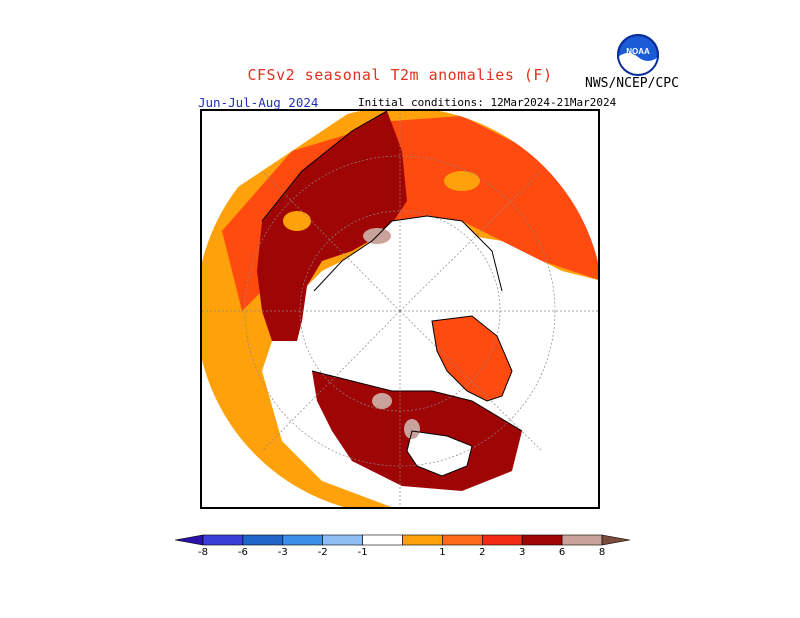  Describe the element at coordinates (632, 83) in the screenshot. I see `agency-label: NWS/NCEP/CPC` at that location.